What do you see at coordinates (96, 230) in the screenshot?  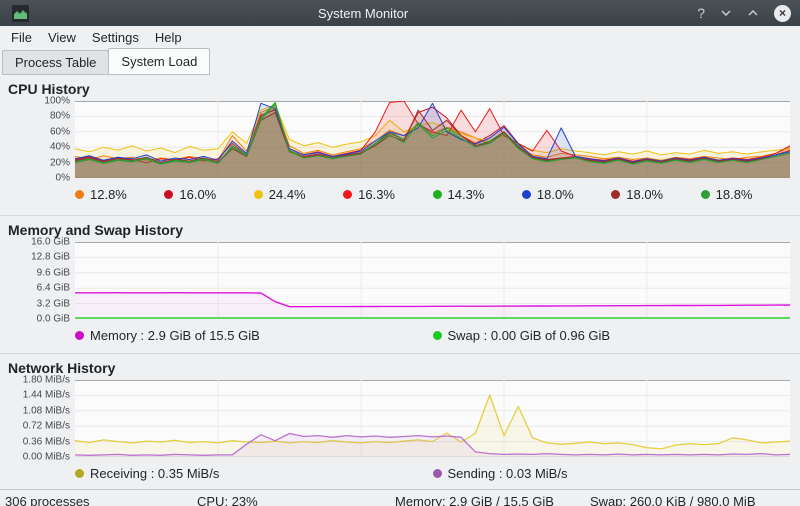 I see `memory-swap-title: Memory and Swap History` at bounding box center [96, 230].